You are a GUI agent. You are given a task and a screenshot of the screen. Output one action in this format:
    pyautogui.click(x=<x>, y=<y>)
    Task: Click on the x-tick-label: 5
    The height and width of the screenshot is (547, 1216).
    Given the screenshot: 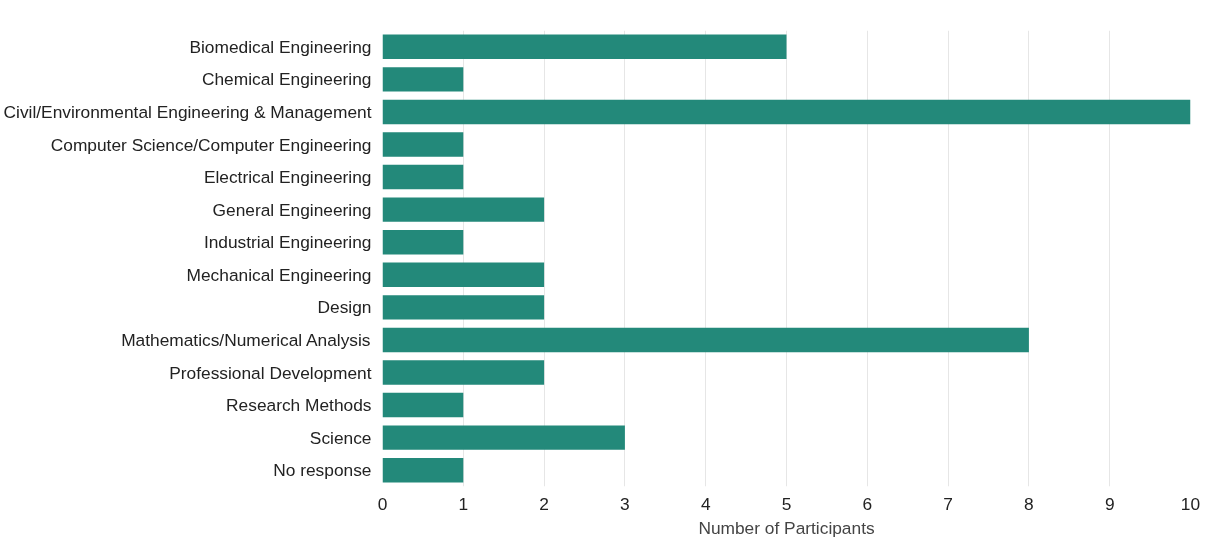 What is the action you would take?
    pyautogui.click(x=786, y=503)
    